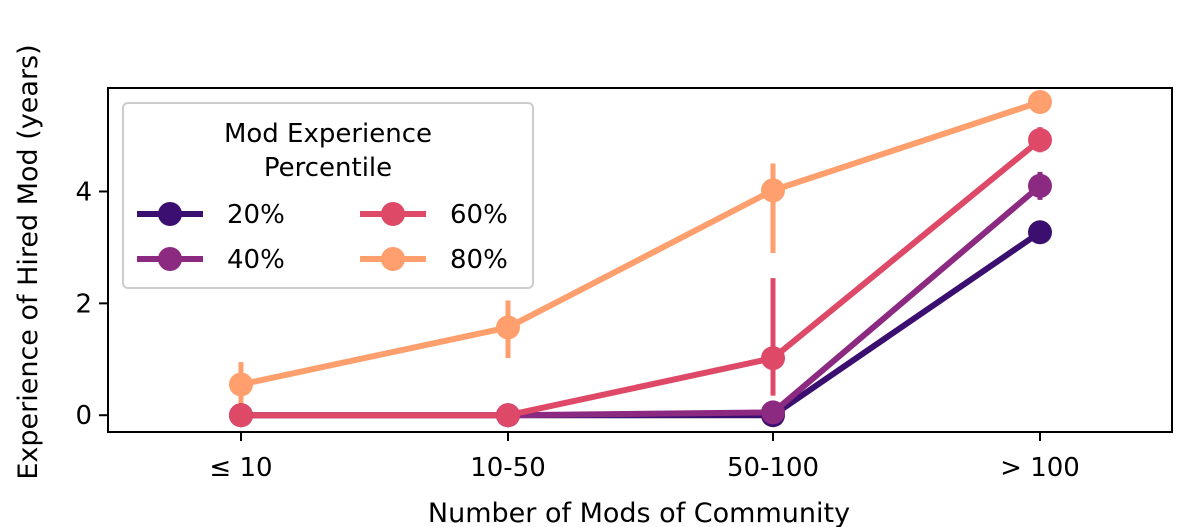 The height and width of the screenshot is (527, 1196). I want to click on legend-box, so click(328, 195).